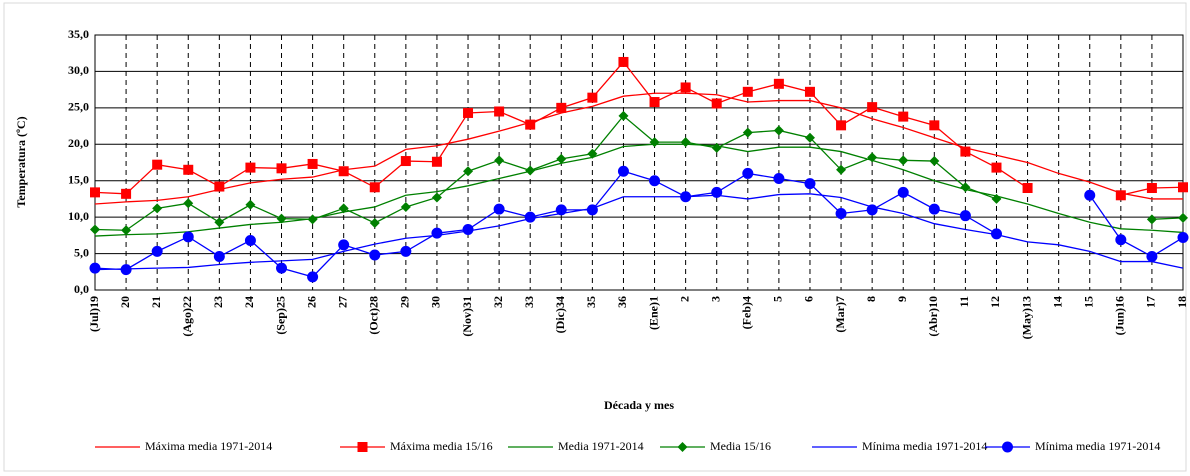 This screenshot has height=476, width=1190. Describe the element at coordinates (995, 302) in the screenshot. I see `x-tick-label: 12` at that location.